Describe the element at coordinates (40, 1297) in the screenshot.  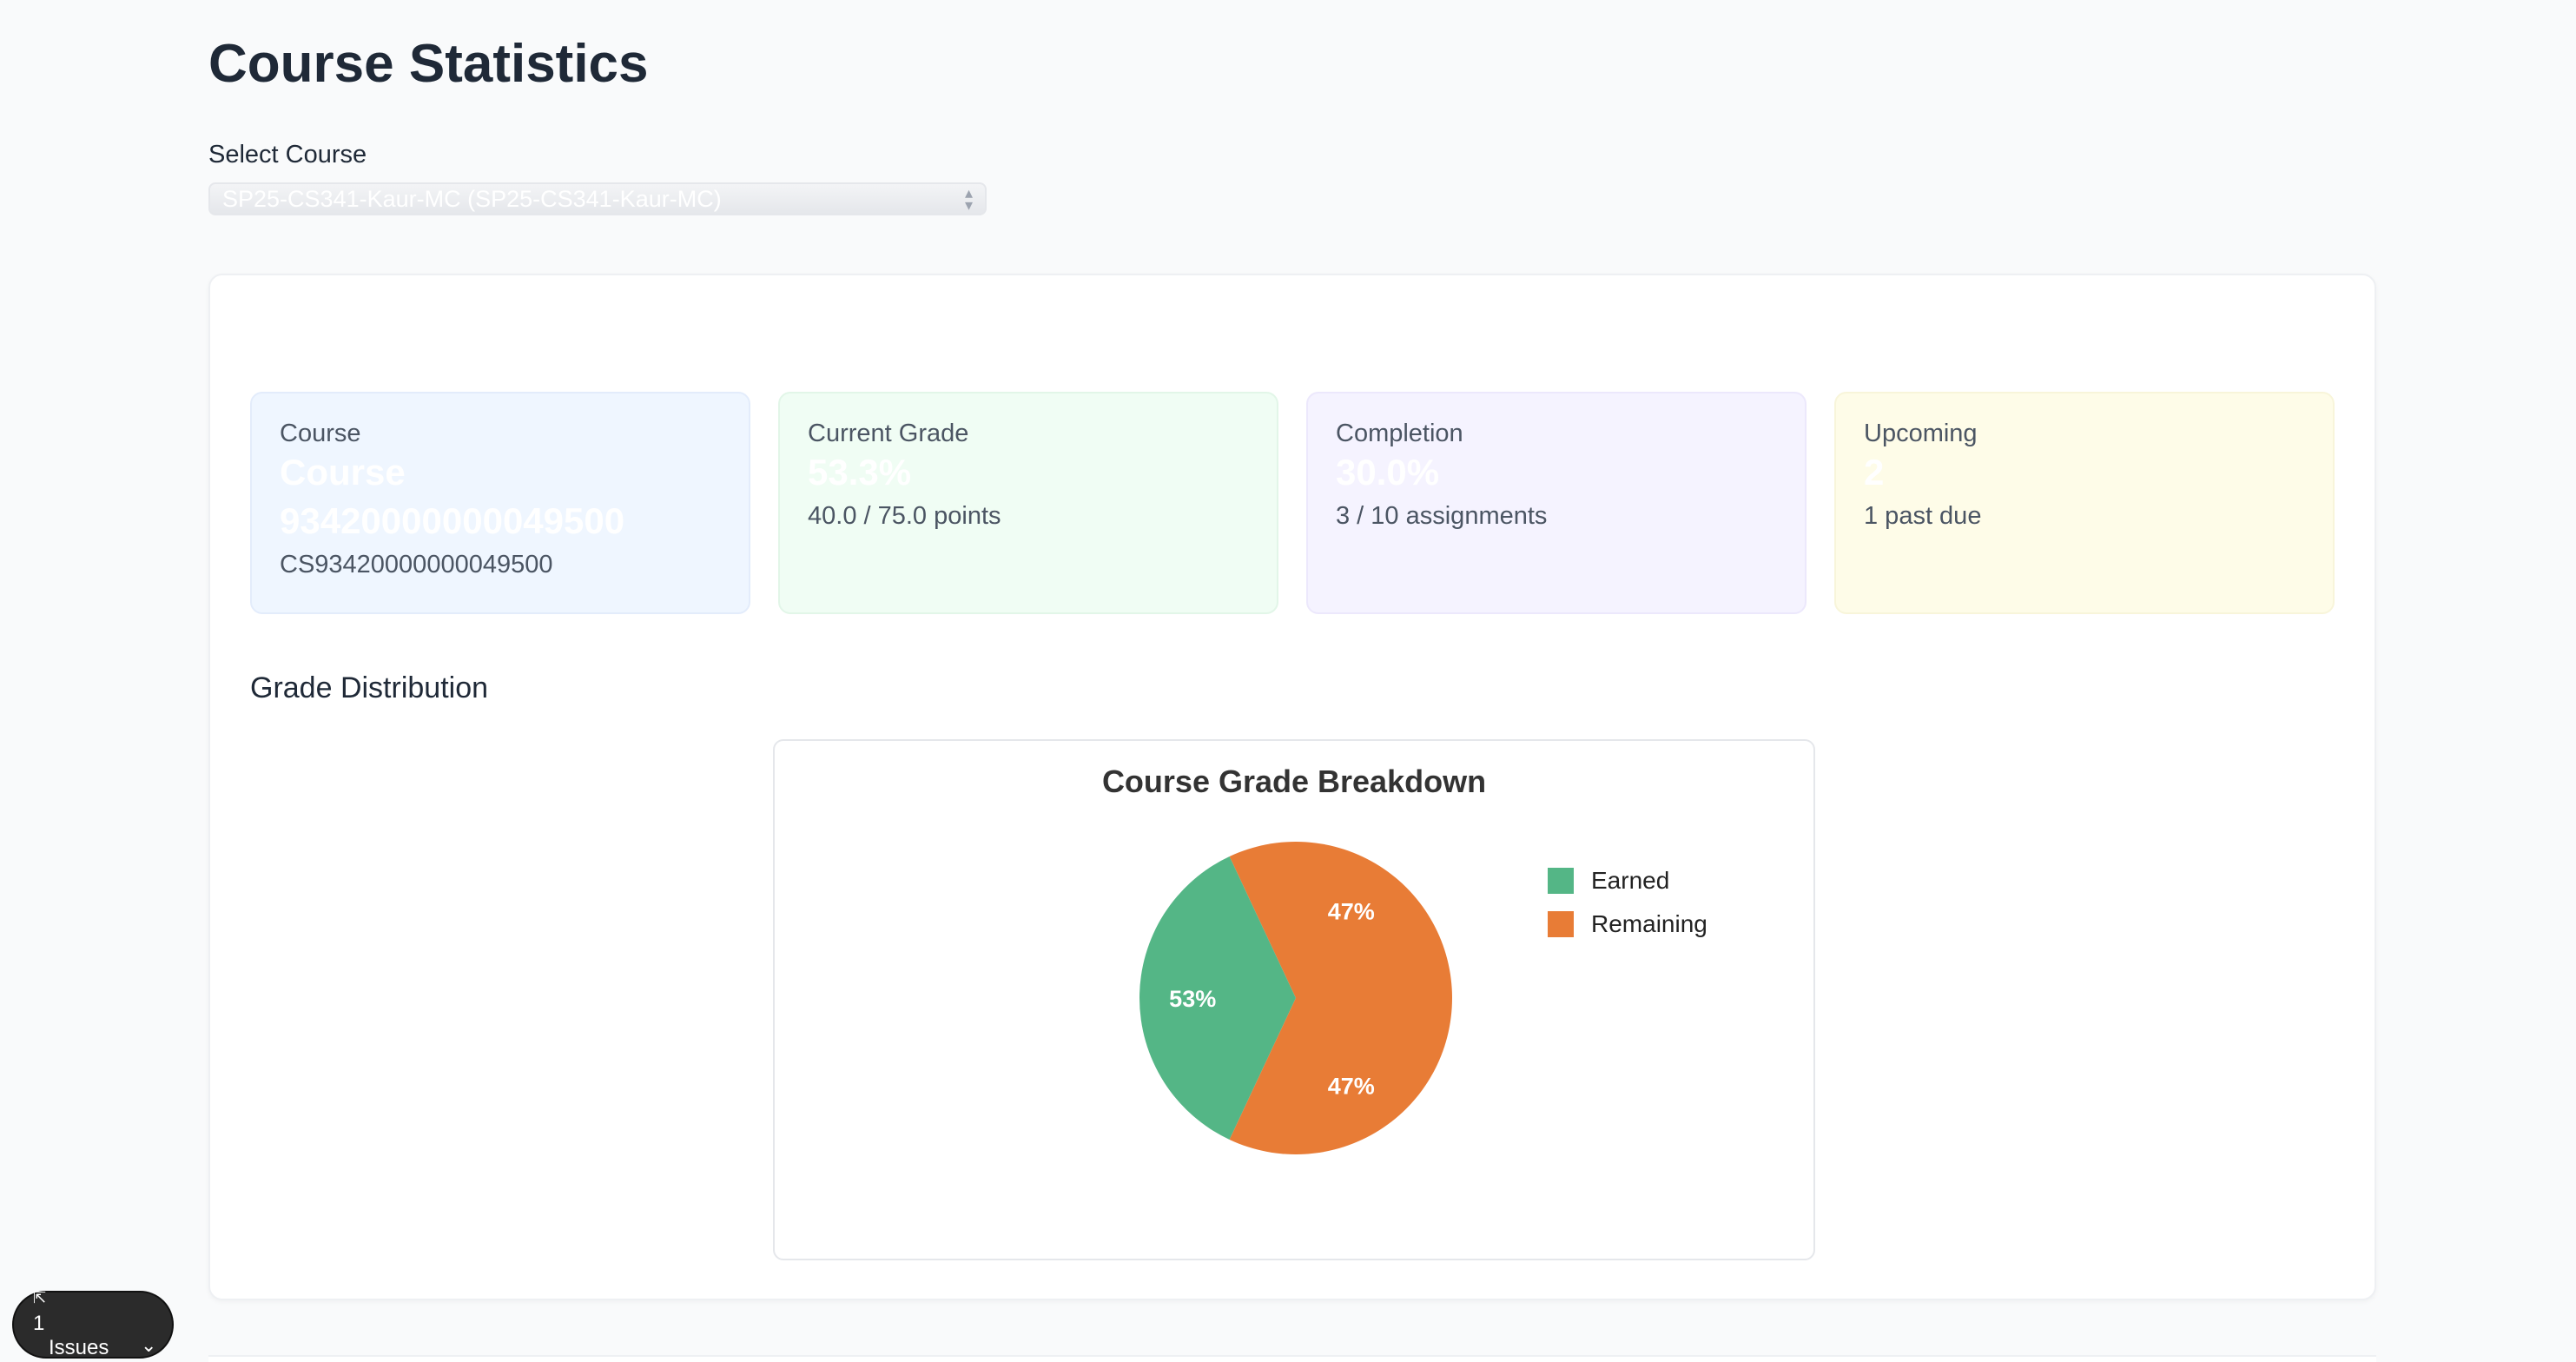
I see `collapse-icon: ⇱` at that location.